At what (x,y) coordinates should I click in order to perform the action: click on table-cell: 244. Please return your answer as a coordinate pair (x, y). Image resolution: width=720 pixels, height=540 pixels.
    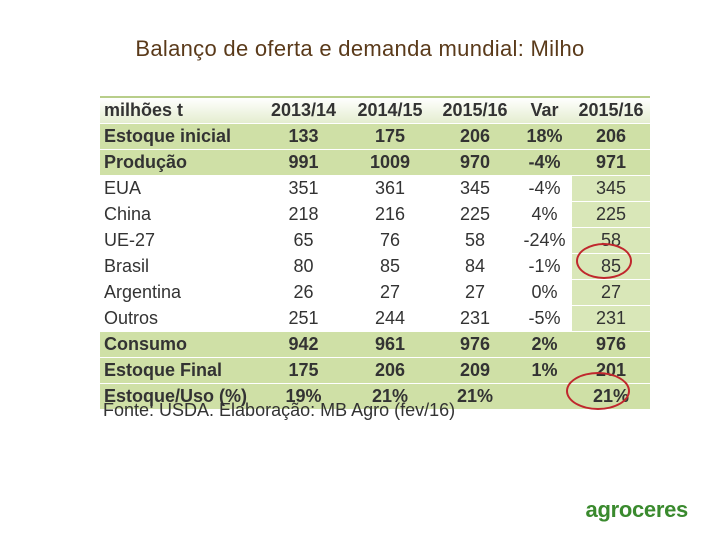
    Looking at the image, I should click on (390, 318).